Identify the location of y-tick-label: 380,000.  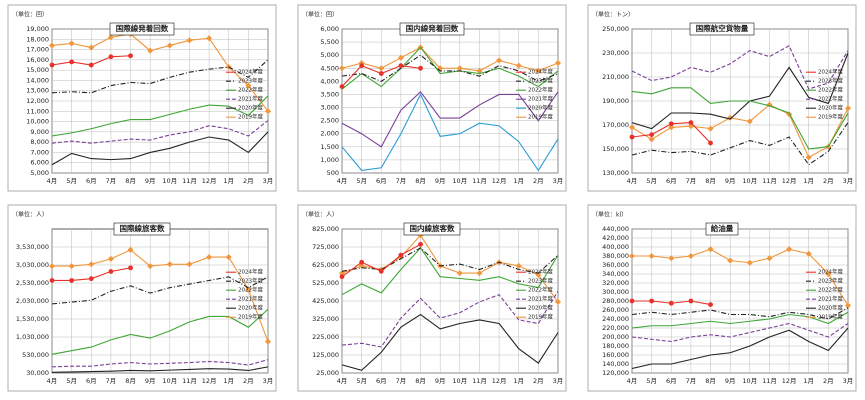
(615, 256).